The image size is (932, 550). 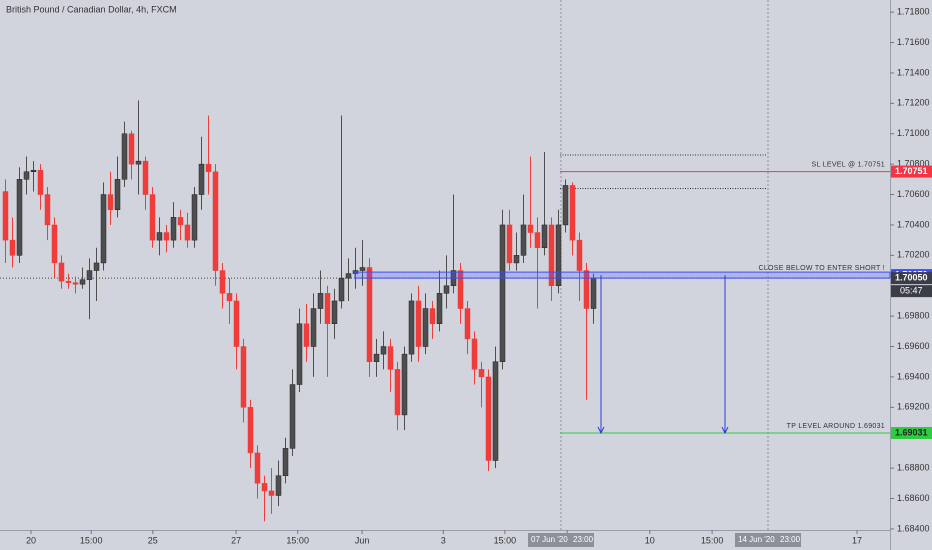 What do you see at coordinates (913, 528) in the screenshot?
I see `y-tick-label: 1.68400` at bounding box center [913, 528].